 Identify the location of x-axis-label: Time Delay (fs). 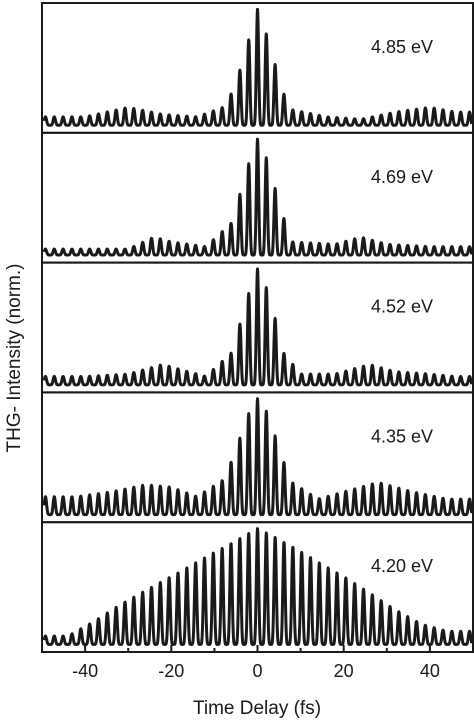
(257, 708).